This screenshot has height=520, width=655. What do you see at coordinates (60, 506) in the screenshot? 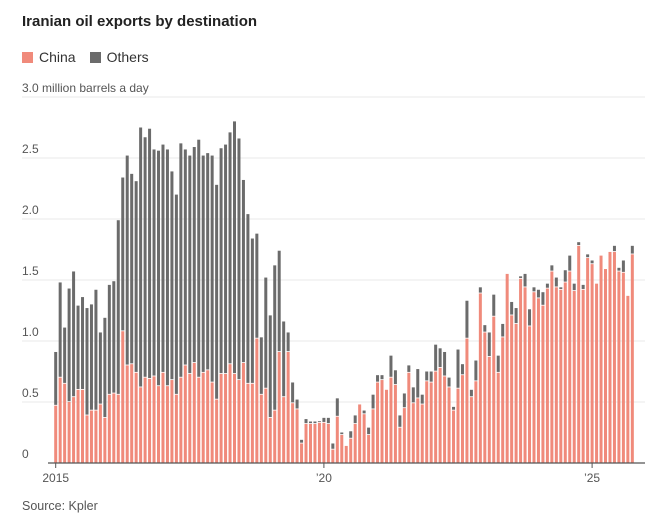
I see `source-note: Source: Kpler` at bounding box center [60, 506].